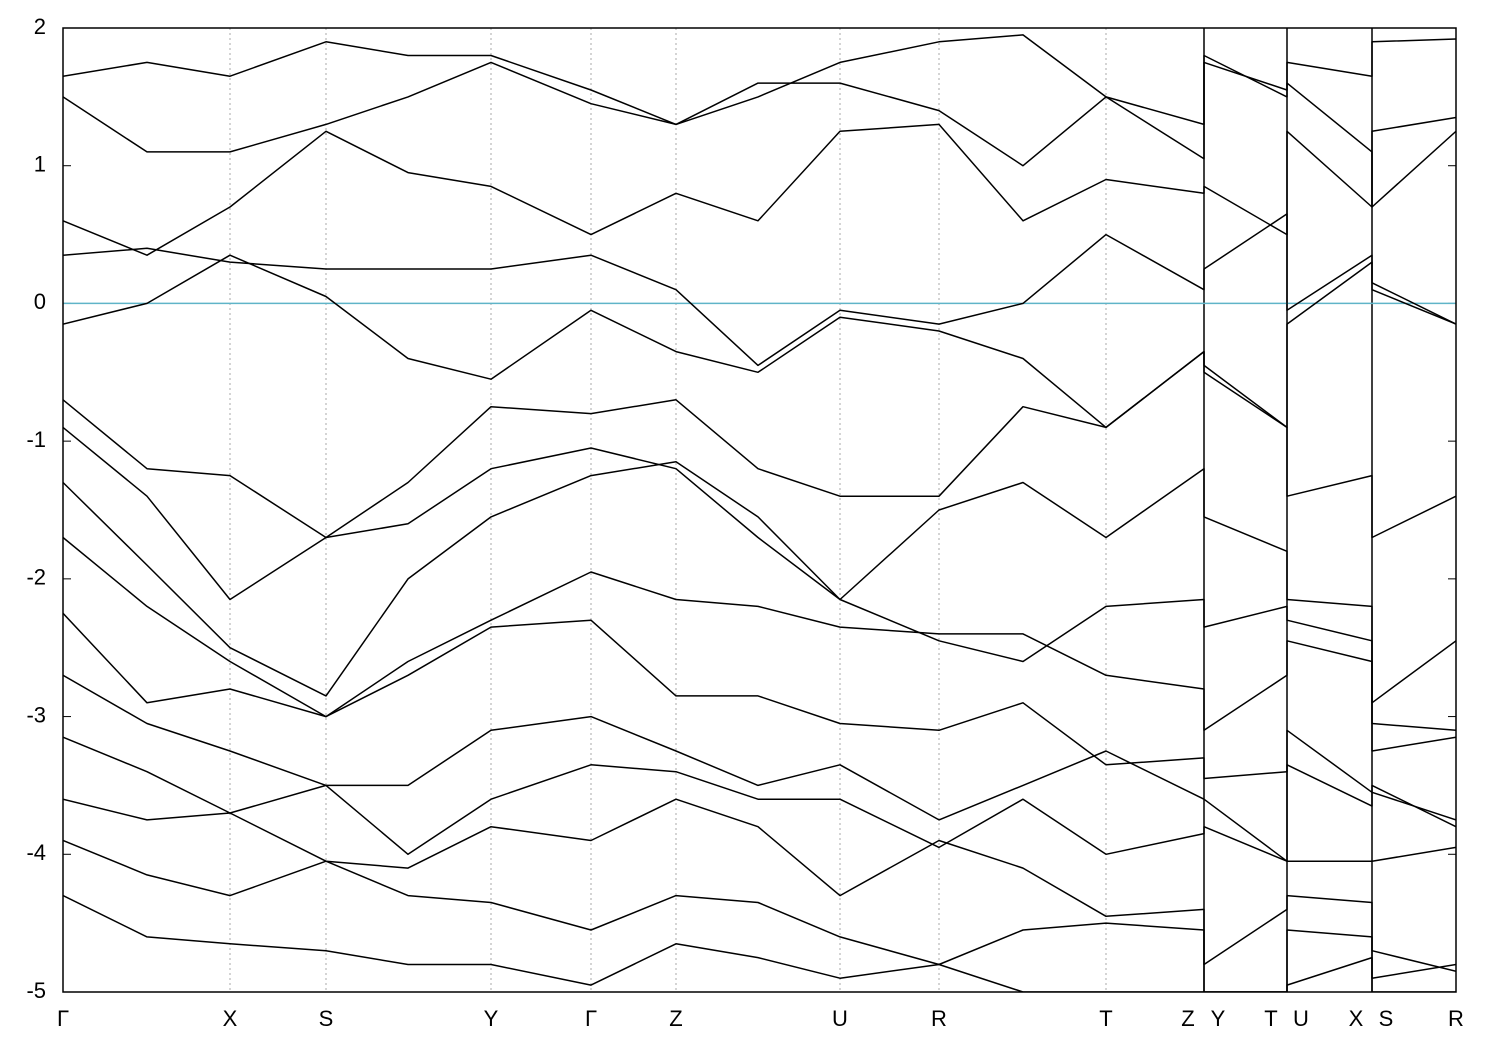  Describe the element at coordinates (40, 164) in the screenshot. I see `y-tick-label: 1` at that location.